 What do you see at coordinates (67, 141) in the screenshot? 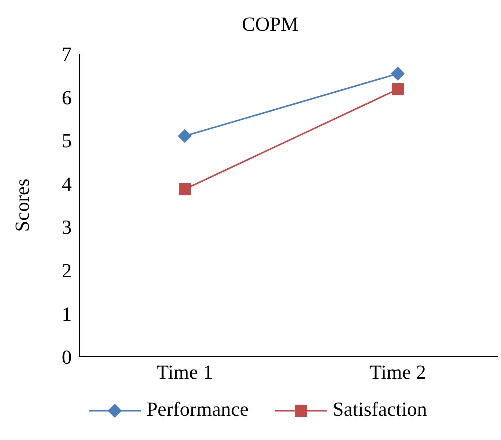
I see `y-tick-label: 5` at bounding box center [67, 141].